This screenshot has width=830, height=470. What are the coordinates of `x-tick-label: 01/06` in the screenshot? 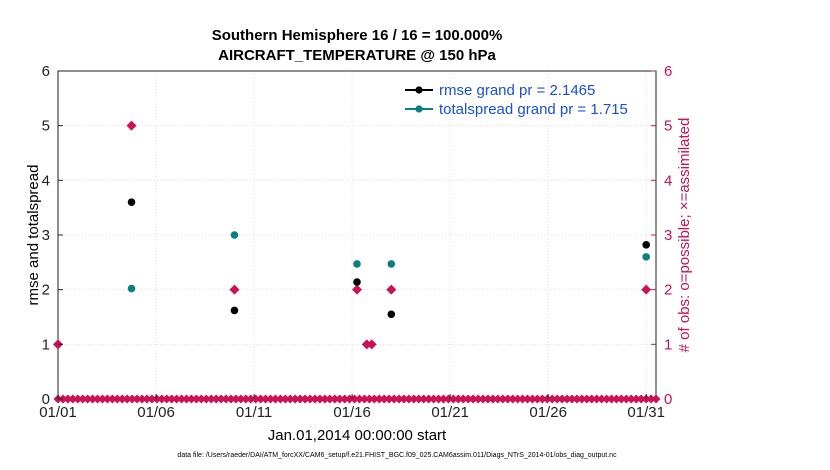 It's located at (156, 412).